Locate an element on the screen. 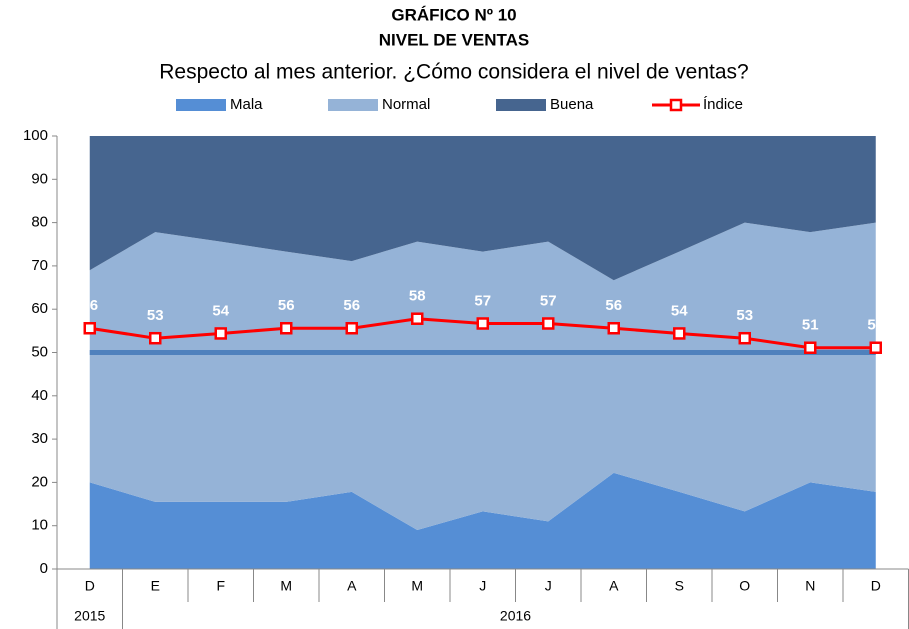  legend-label: Normal is located at coordinates (406, 104).